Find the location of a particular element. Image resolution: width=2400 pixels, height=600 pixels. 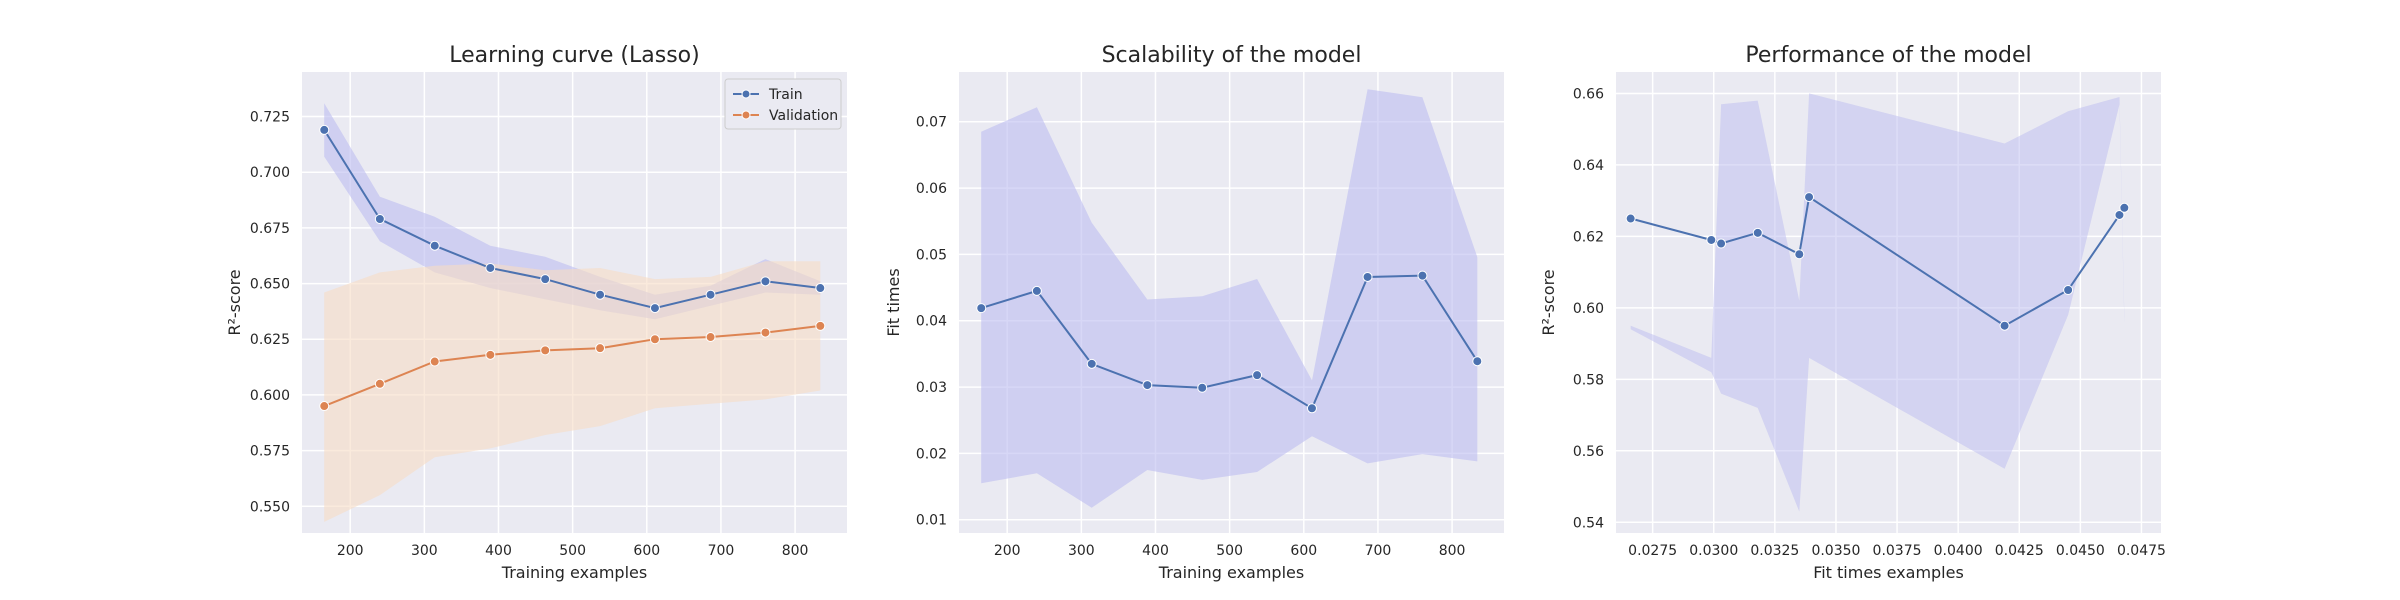

chart-title: Scalability of the model is located at coordinates (1232, 55).